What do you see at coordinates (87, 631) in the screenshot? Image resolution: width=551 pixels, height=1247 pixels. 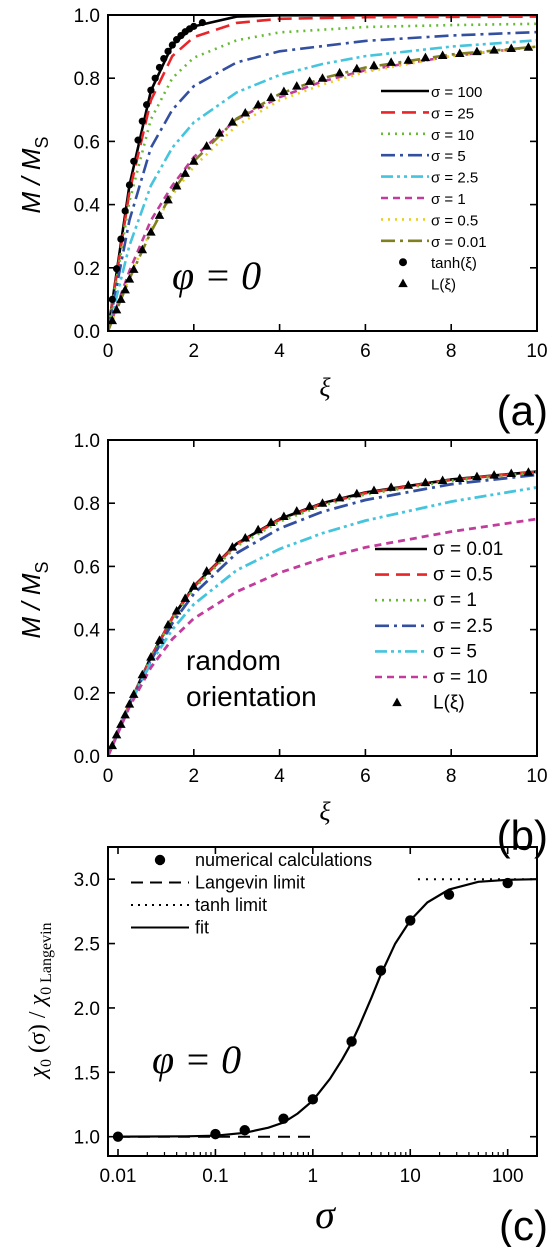 I see `panel-b-ytick-label: 0.4` at bounding box center [87, 631].